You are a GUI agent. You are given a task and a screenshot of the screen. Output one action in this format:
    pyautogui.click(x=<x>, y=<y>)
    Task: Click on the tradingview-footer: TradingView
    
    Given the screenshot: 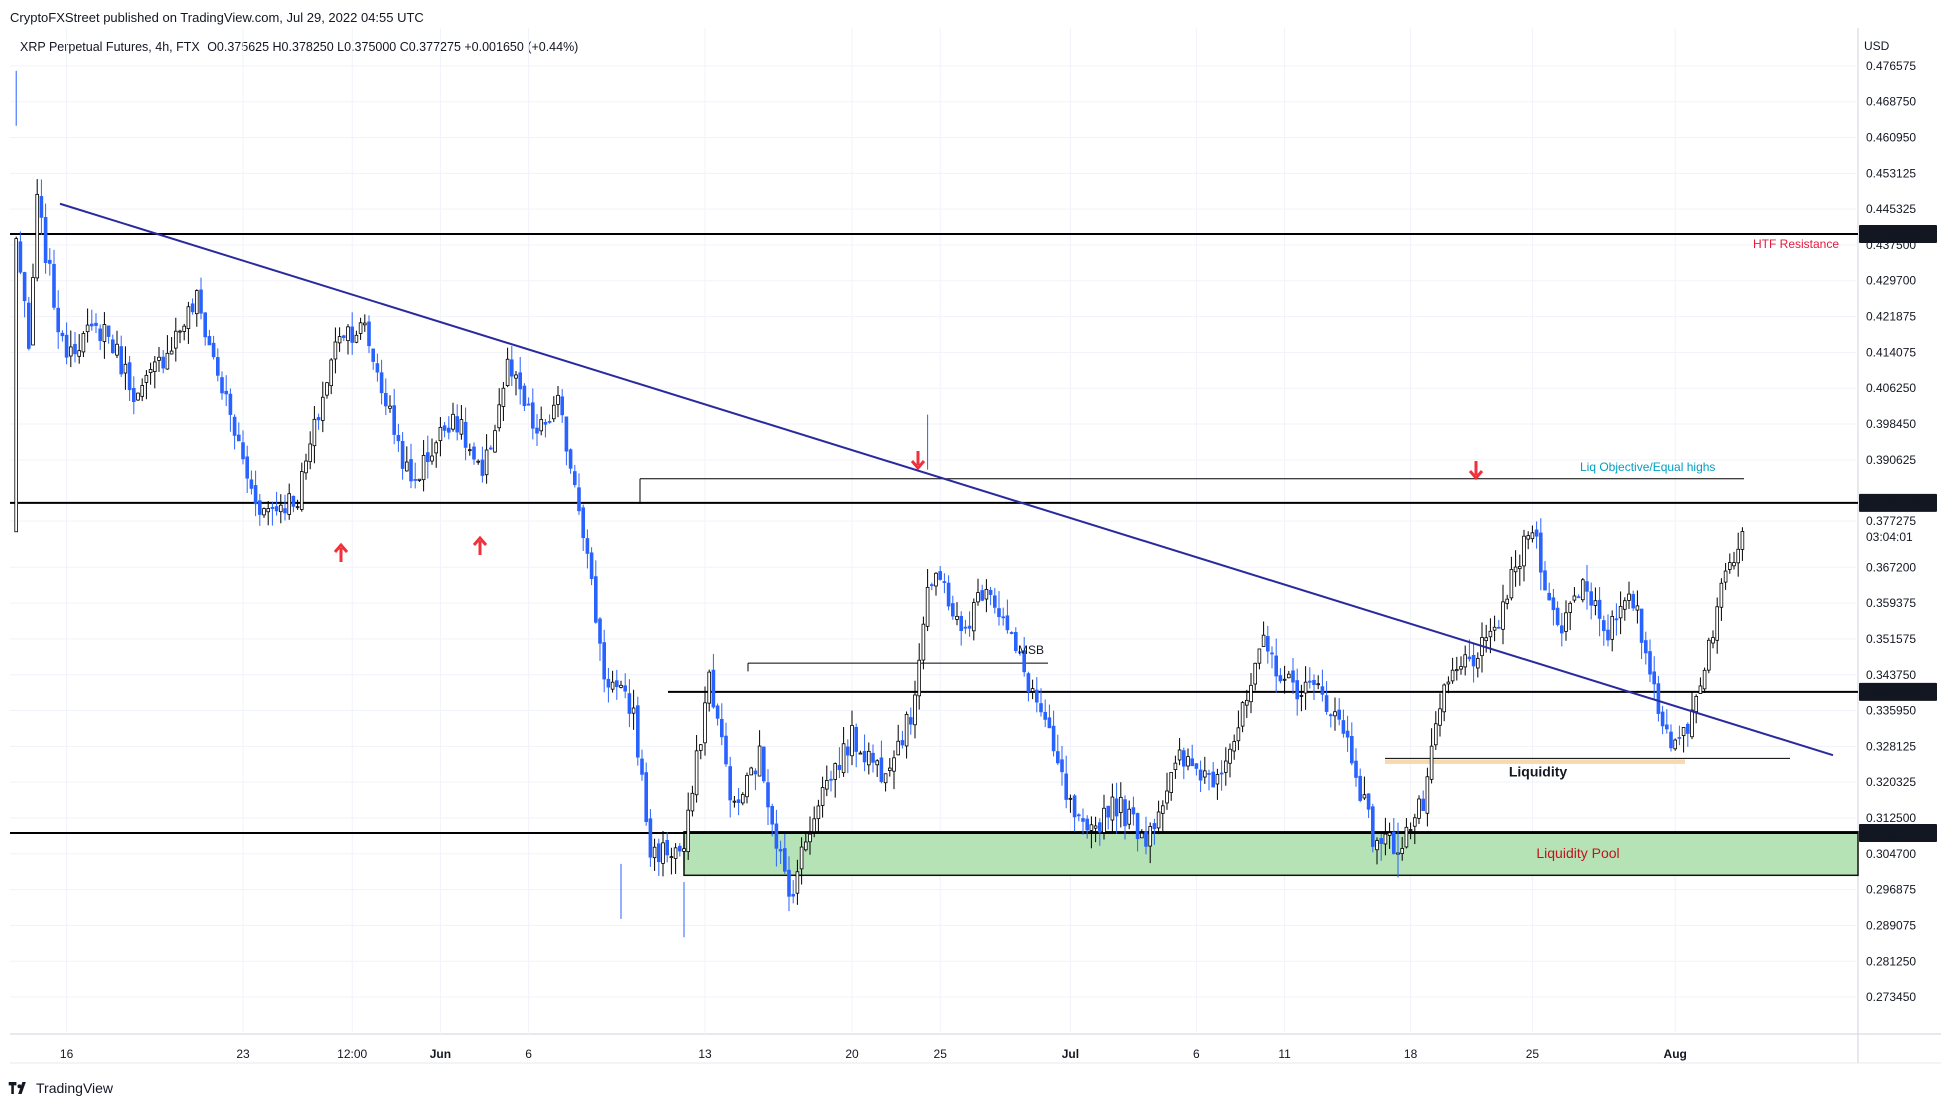 What is the action you would take?
    pyautogui.click(x=60, y=1088)
    